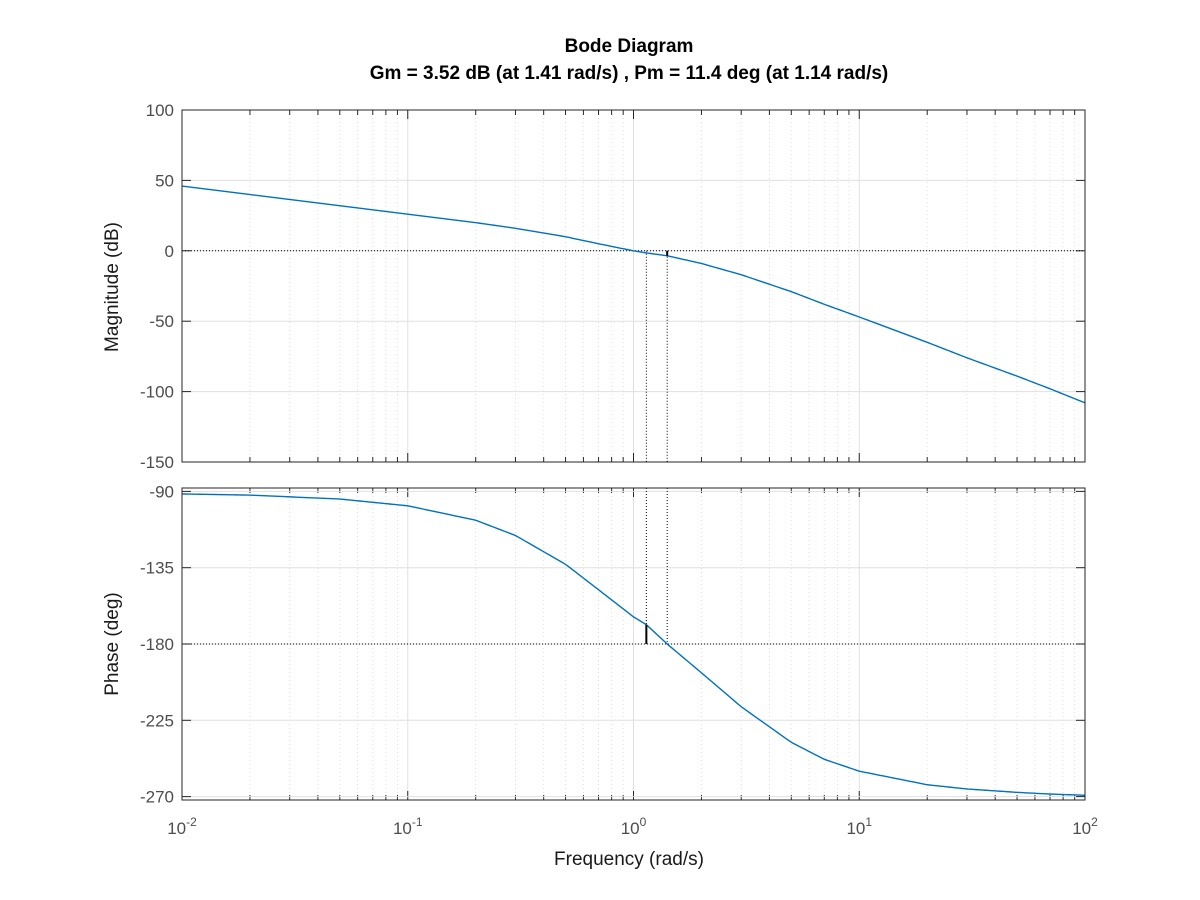 The image size is (1200, 900). I want to click on mag-y-tick-label: 0, so click(169, 251).